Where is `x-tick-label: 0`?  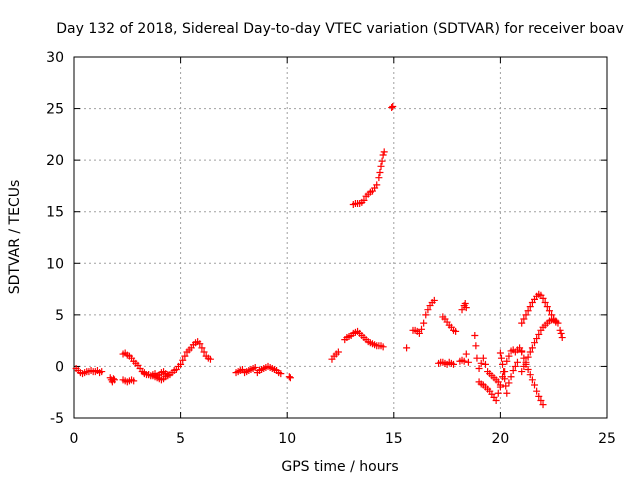 x-tick-label: 0 is located at coordinates (74, 439).